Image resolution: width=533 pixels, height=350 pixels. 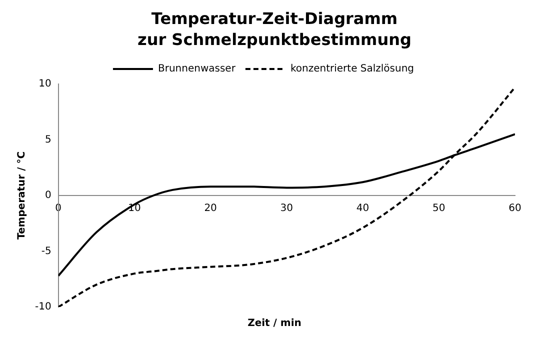 What do you see at coordinates (48, 196) in the screenshot?
I see `y-tick-label: 0` at bounding box center [48, 196].